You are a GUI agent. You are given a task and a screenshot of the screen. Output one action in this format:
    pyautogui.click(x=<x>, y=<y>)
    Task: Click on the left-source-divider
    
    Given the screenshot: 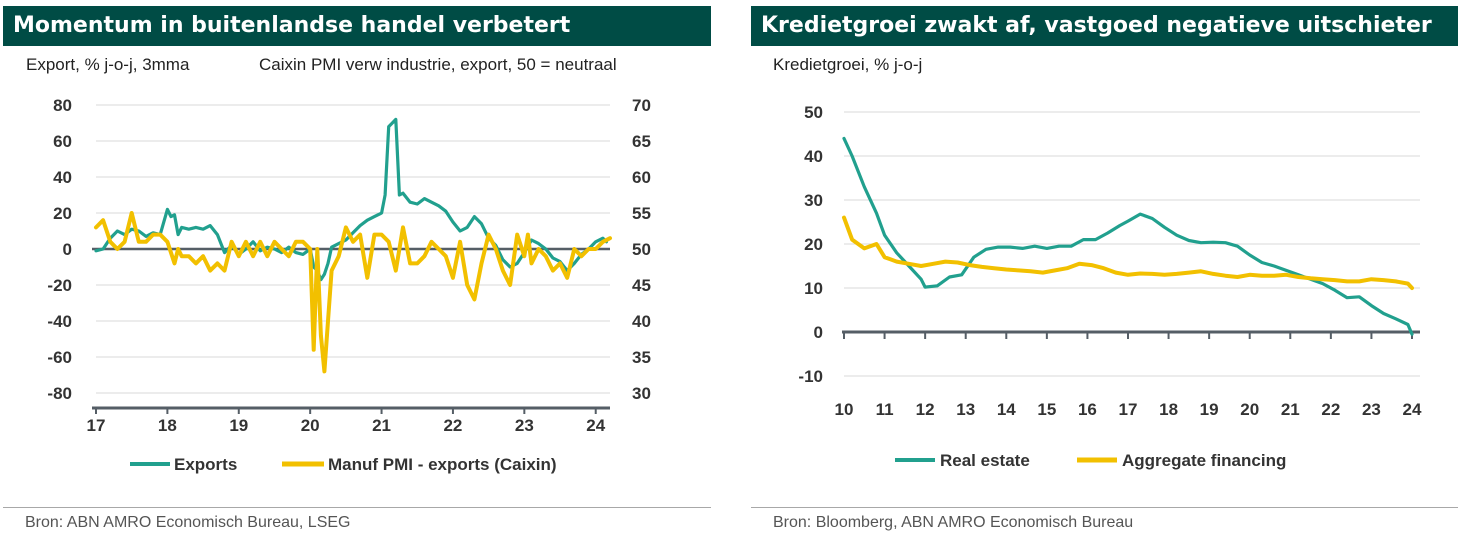 What is the action you would take?
    pyautogui.click(x=357, y=507)
    